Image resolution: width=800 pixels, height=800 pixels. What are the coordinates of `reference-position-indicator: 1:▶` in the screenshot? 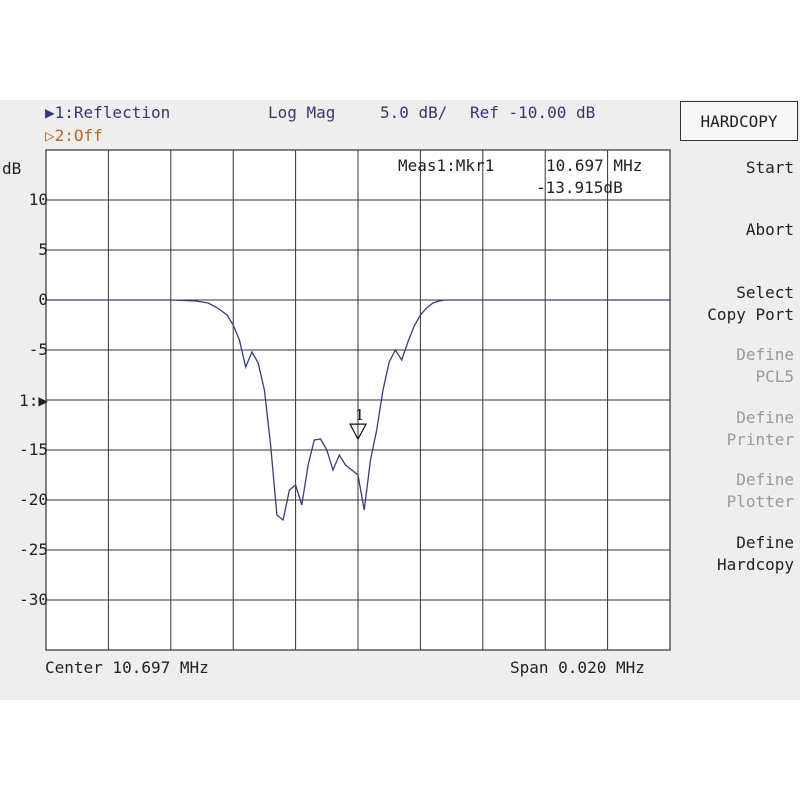 It's located at (33, 400).